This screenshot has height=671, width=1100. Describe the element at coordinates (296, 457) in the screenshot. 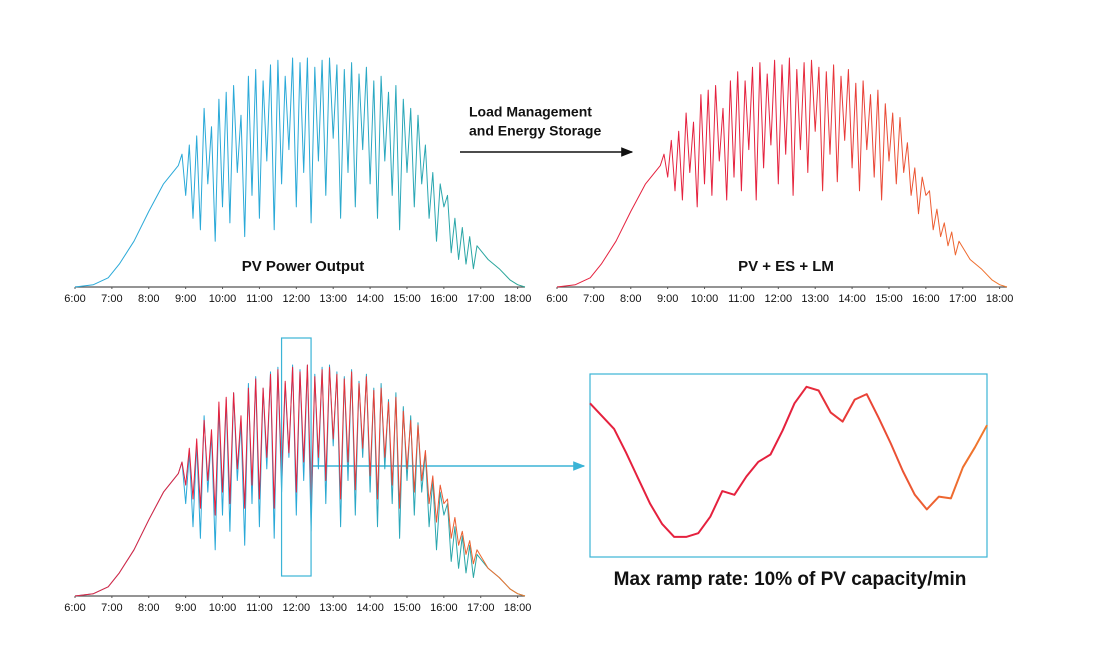

I see `highlight-box` at that location.